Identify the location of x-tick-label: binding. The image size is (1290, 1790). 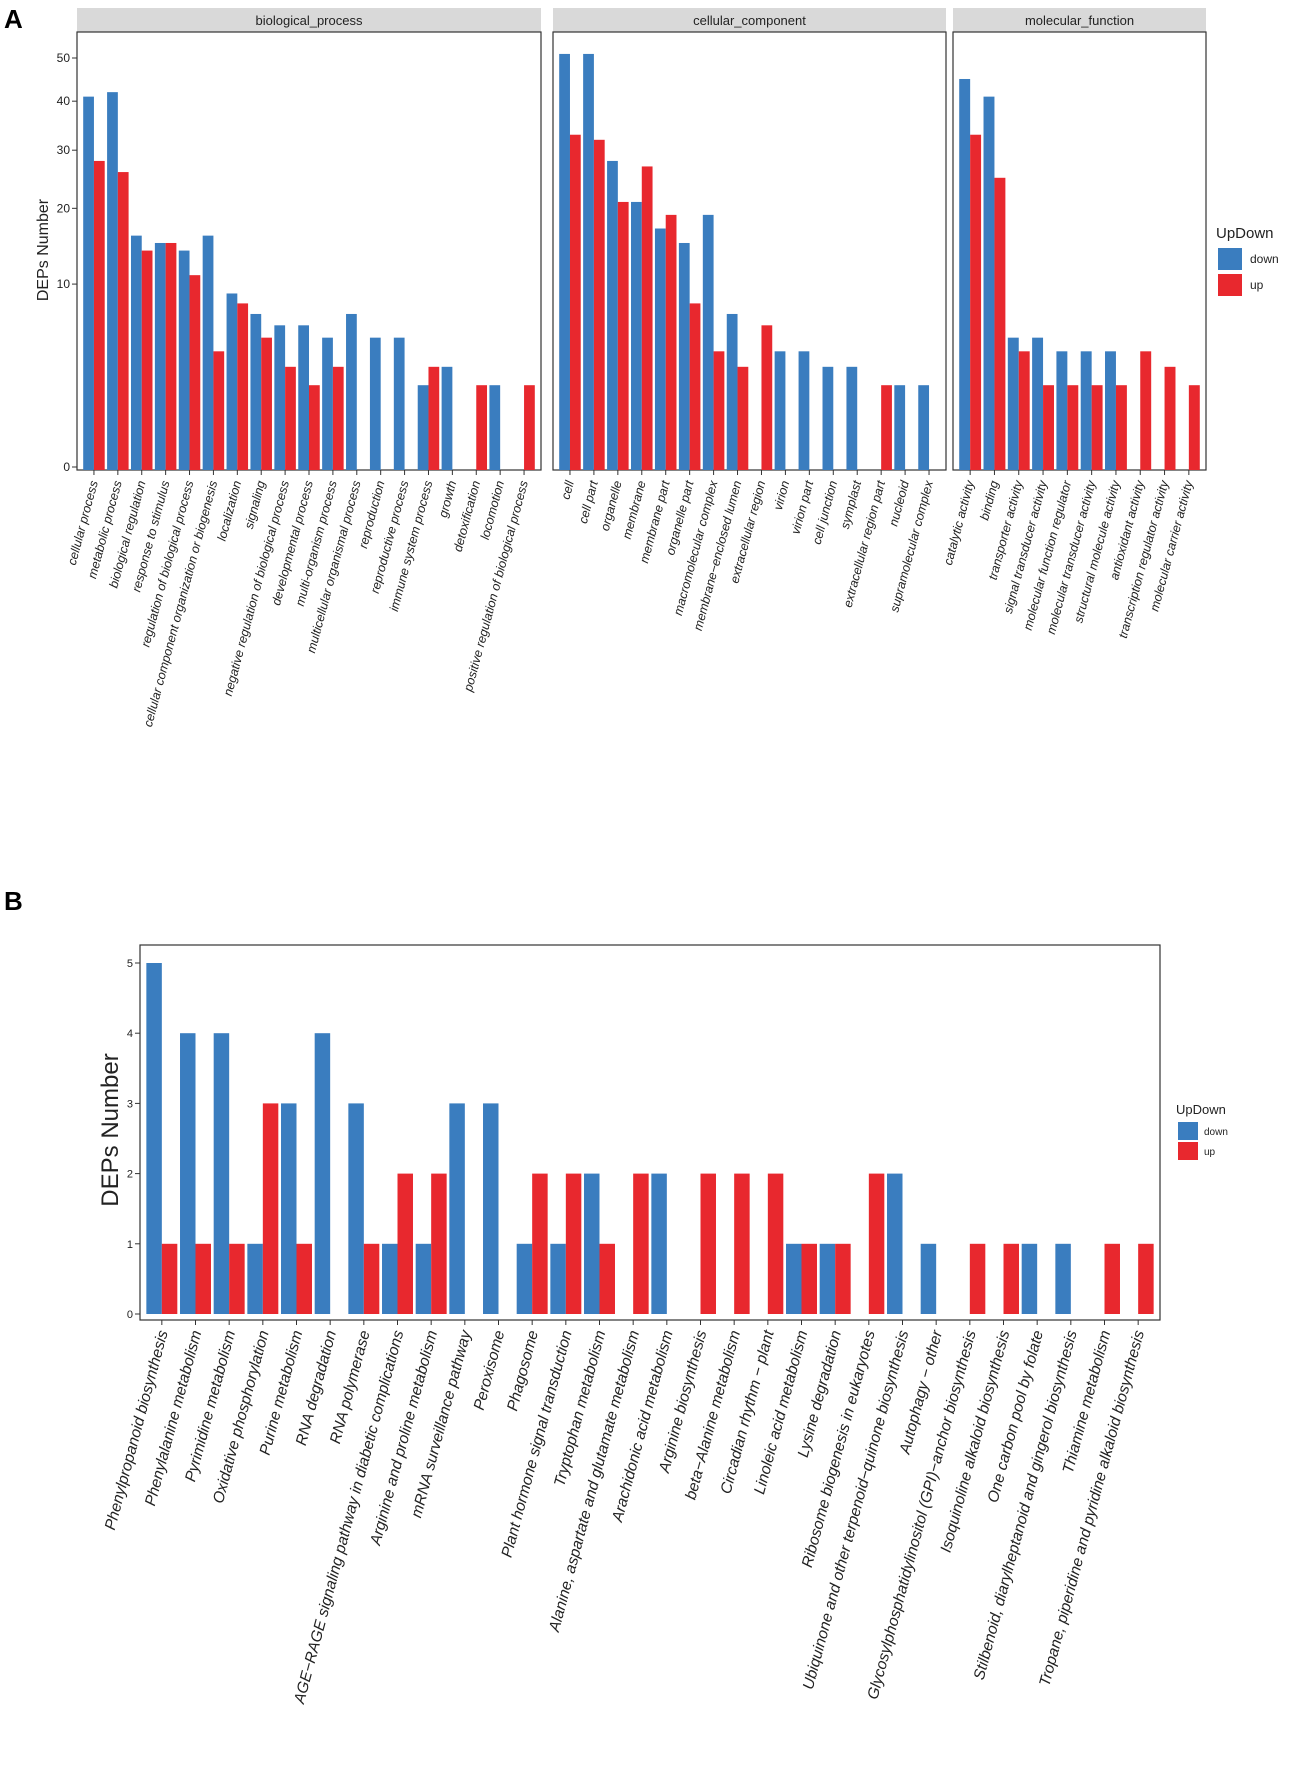
(989, 500).